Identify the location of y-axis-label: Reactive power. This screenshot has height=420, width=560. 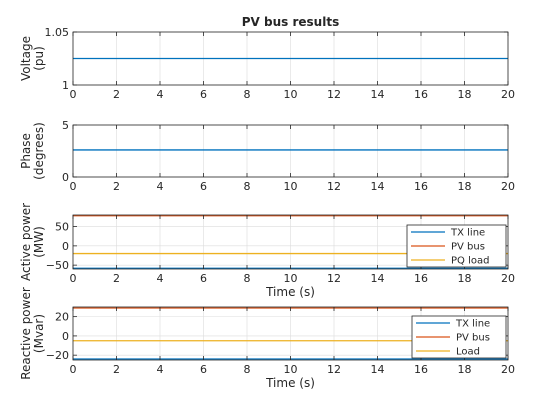
(26, 333).